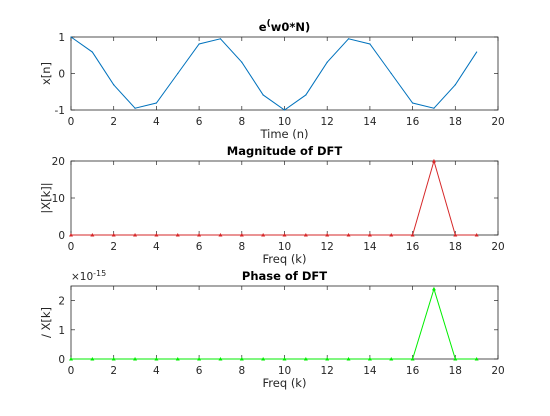 This screenshot has height=416, width=550. What do you see at coordinates (291, 27) in the screenshot?
I see `title-rest: w0*N)` at bounding box center [291, 27].